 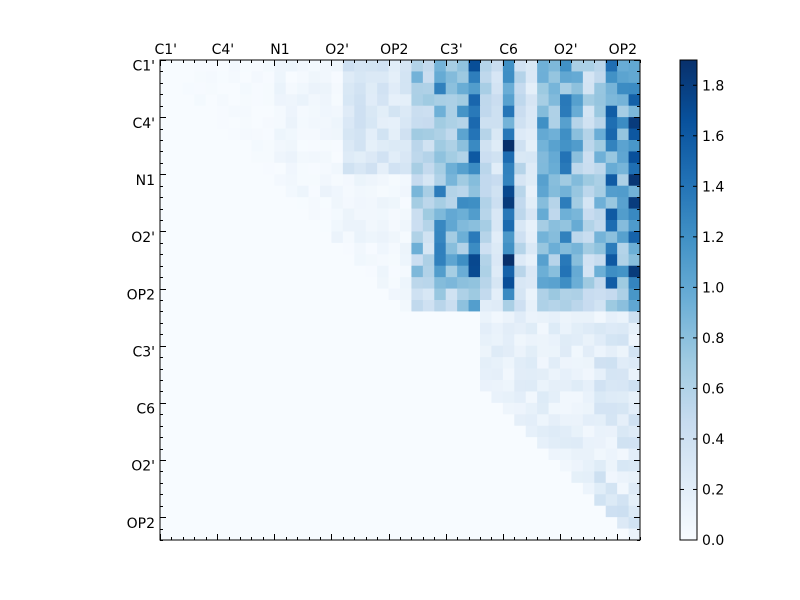 I want to click on x-tick-label: N1, so click(x=279, y=50).